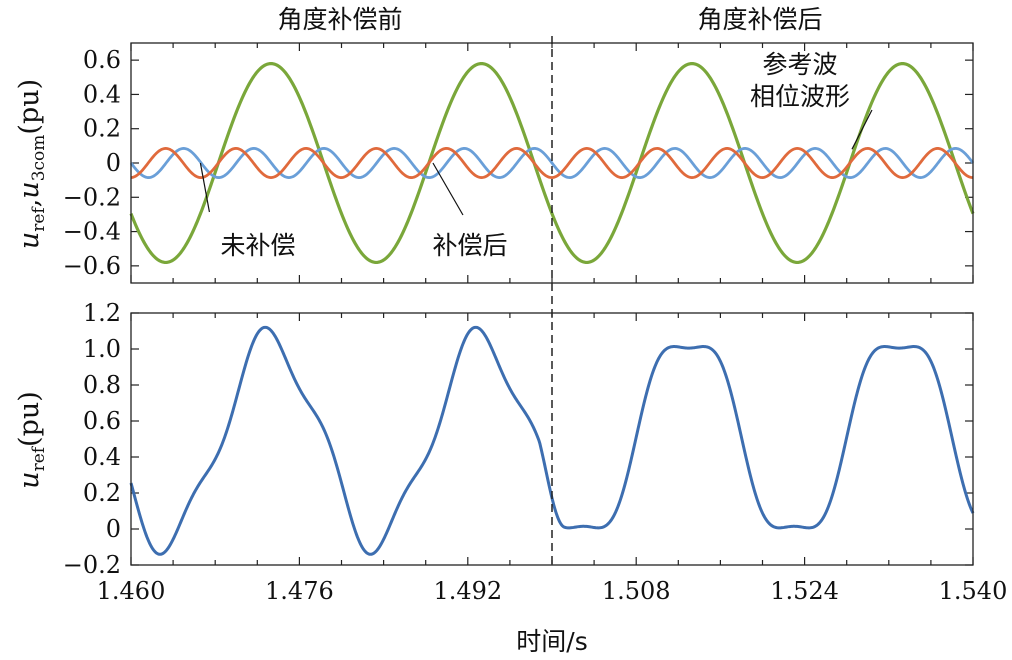 The width and height of the screenshot is (1012, 660). I want to click on top-ytick-label-4: 0.2, so click(102, 129).